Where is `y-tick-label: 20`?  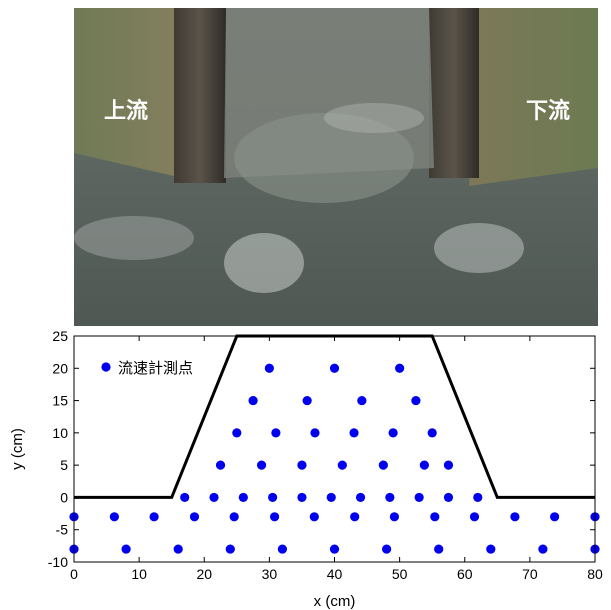
y-tick-label: 20 is located at coordinates (60, 368).